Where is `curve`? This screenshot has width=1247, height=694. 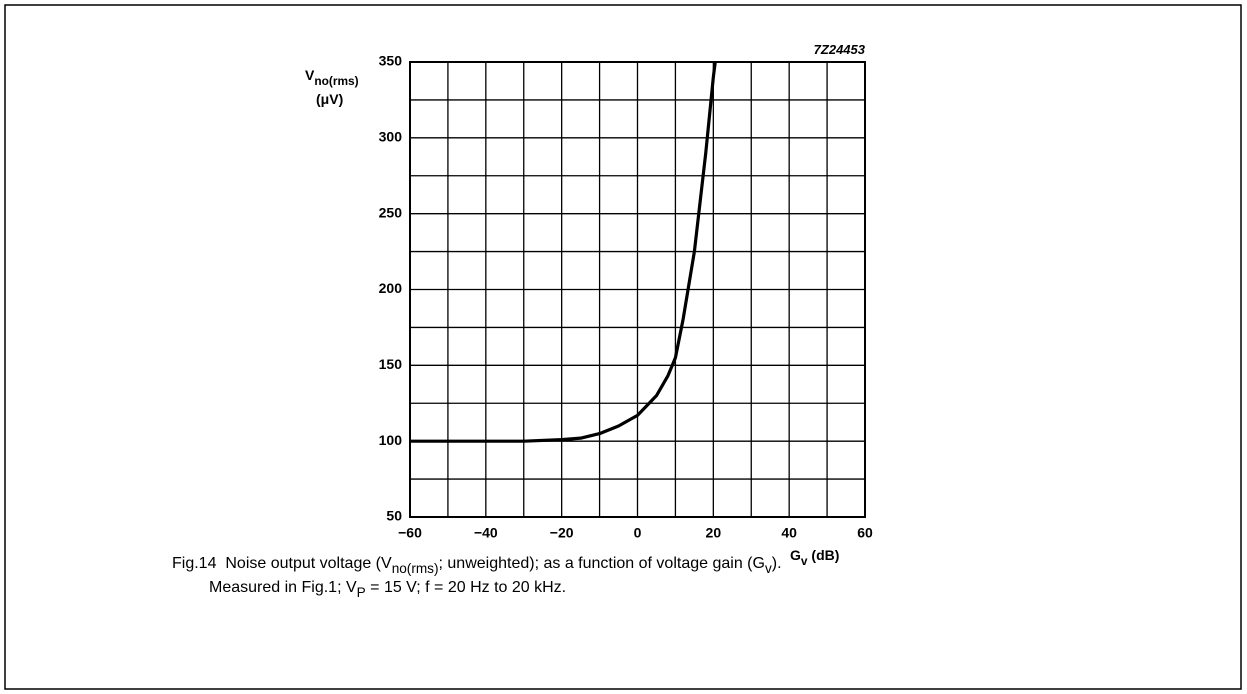 curve is located at coordinates (563, 252).